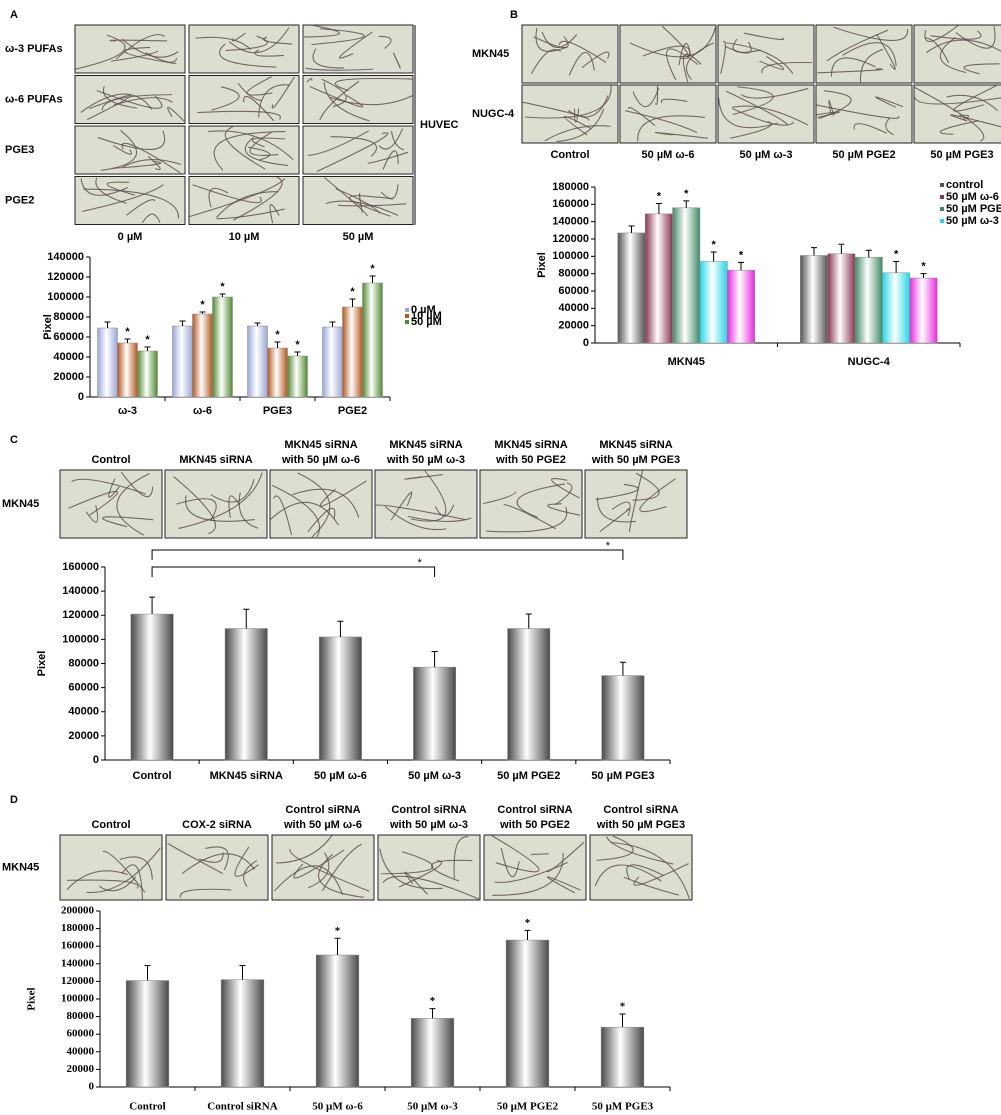  What do you see at coordinates (19, 150) in the screenshot?
I see `row-label: PGE3` at bounding box center [19, 150].